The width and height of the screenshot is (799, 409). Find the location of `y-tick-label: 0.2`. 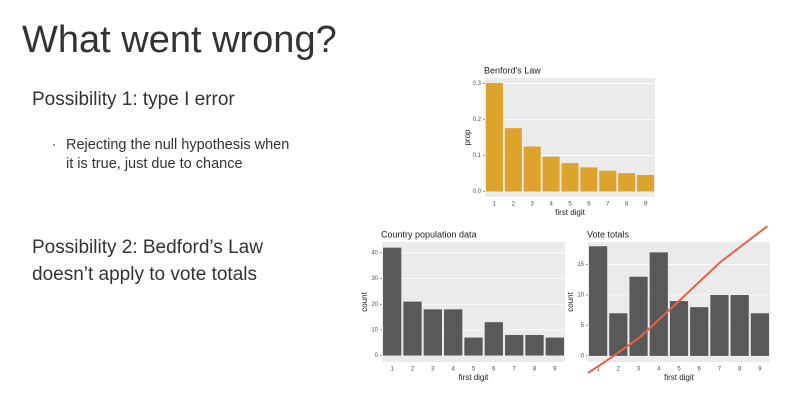

y-tick-label: 0.2 is located at coordinates (477, 120).